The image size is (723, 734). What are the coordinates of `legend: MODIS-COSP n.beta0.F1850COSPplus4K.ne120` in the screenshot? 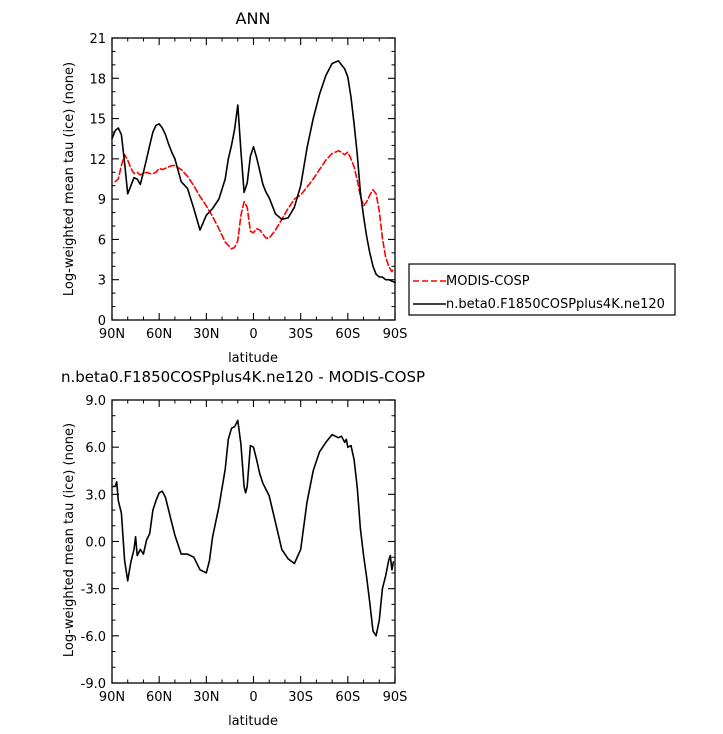 It's located at (542, 289).